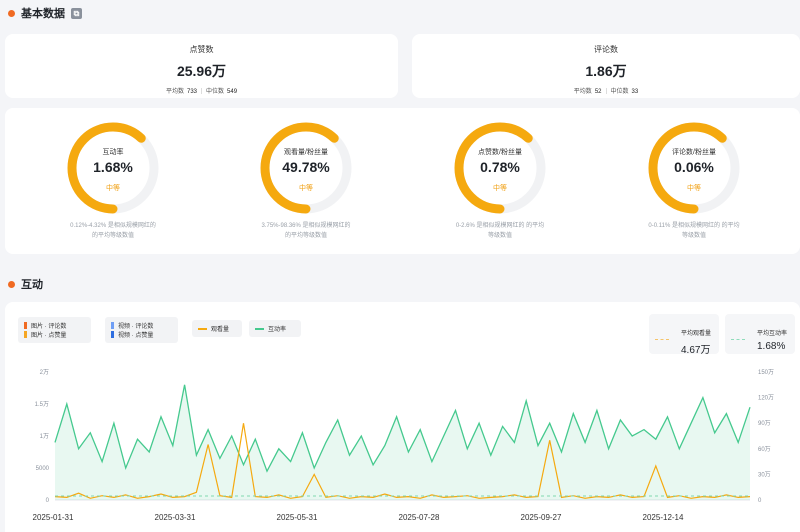 The image size is (800, 532). I want to click on avg-rate-box: 平均互动率 1.68%, so click(760, 334).